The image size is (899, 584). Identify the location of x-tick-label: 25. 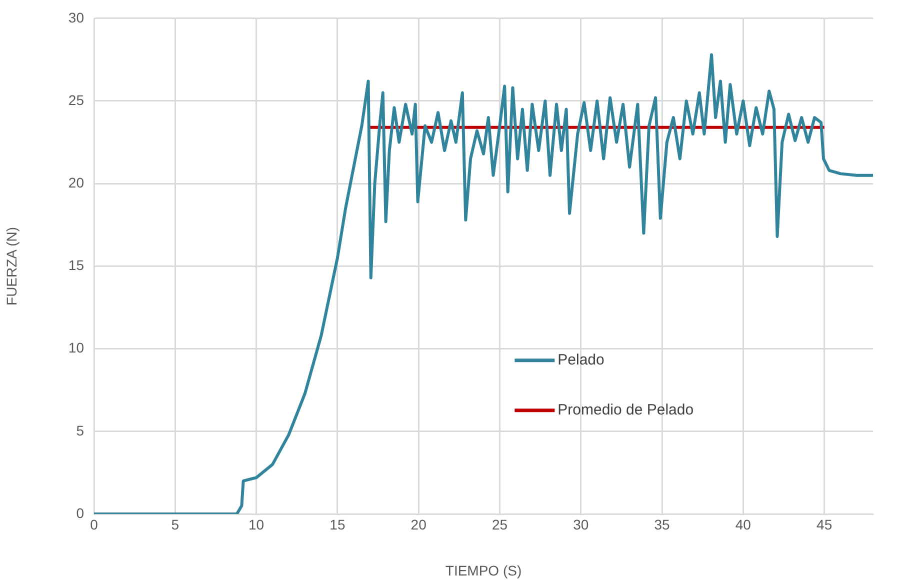
(500, 524).